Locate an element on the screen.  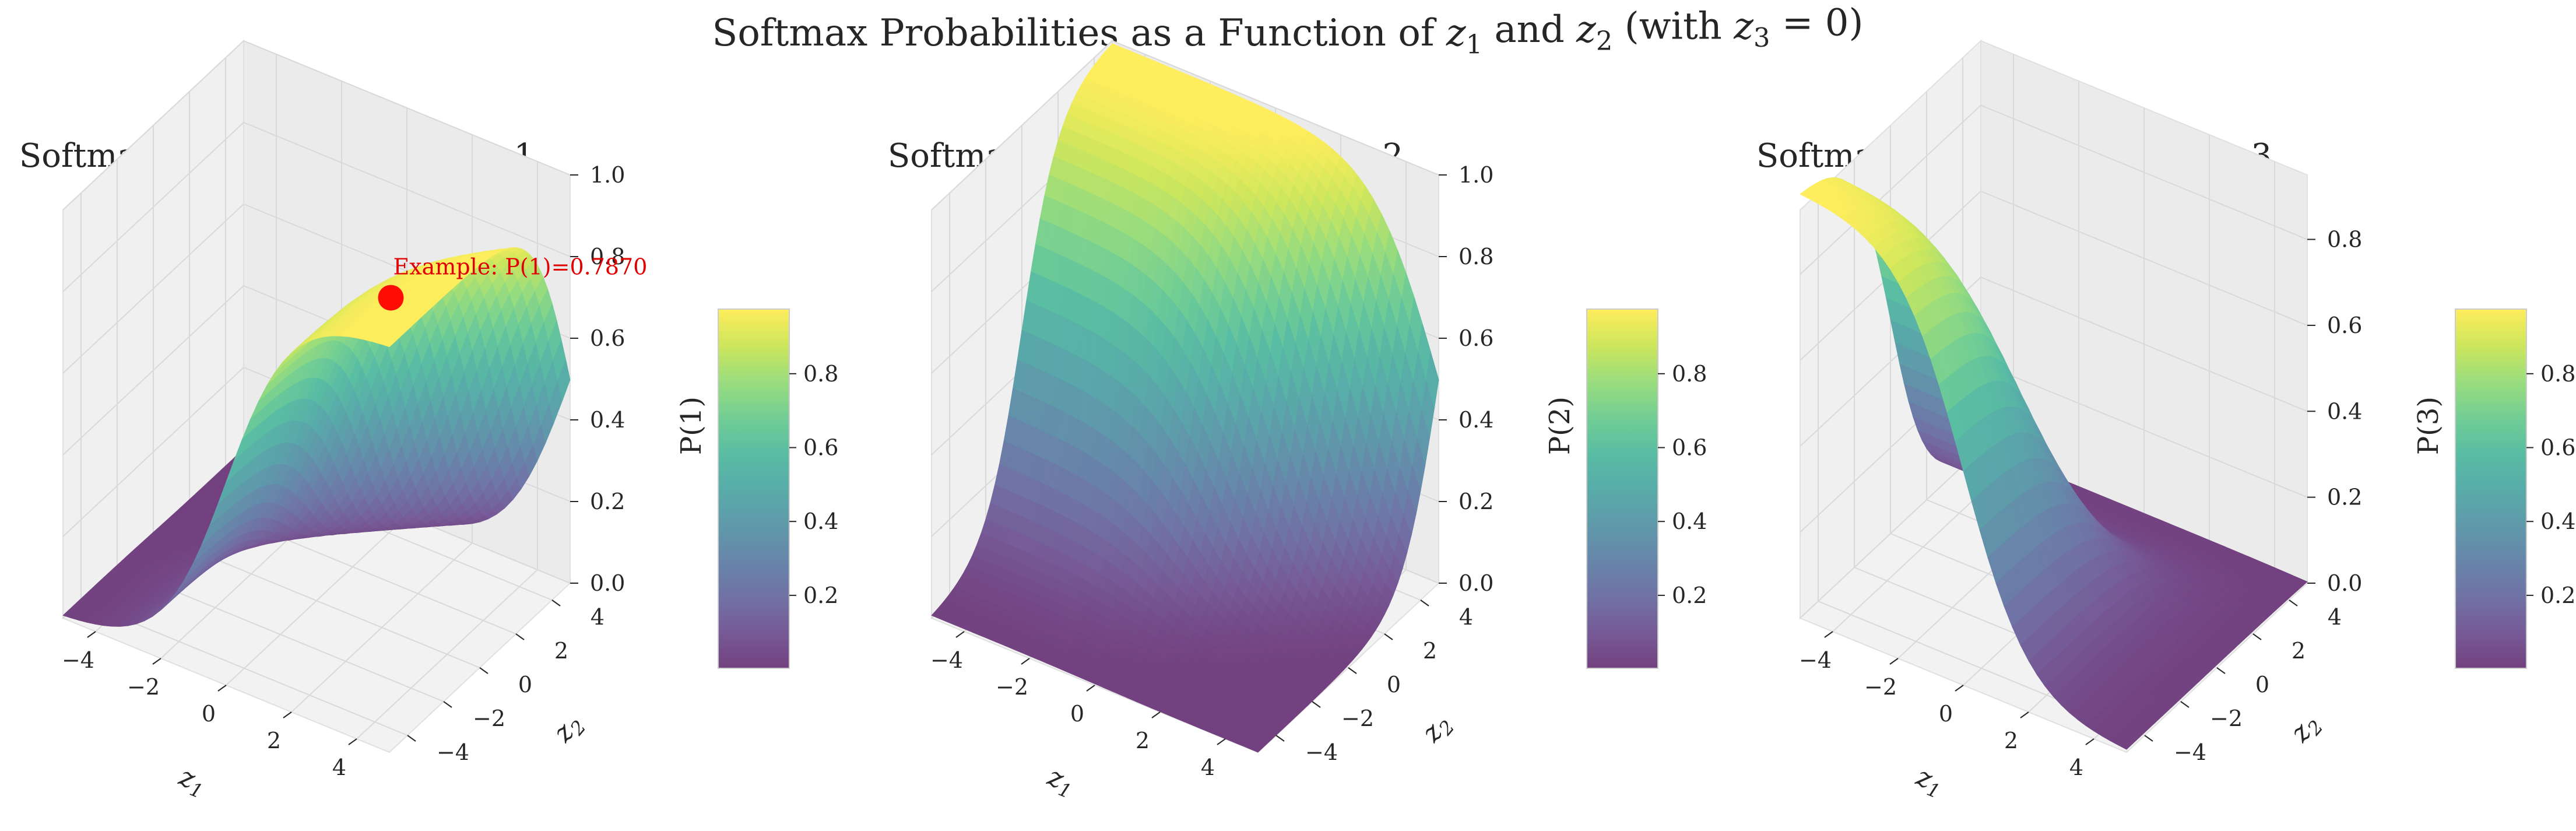
colorbar-label: P(3) is located at coordinates (2428, 426).